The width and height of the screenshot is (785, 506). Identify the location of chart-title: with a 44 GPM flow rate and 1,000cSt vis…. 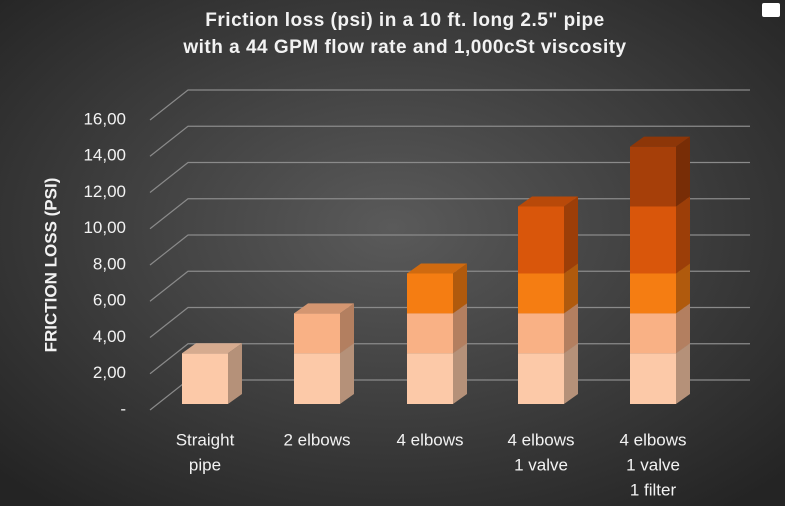
(404, 47).